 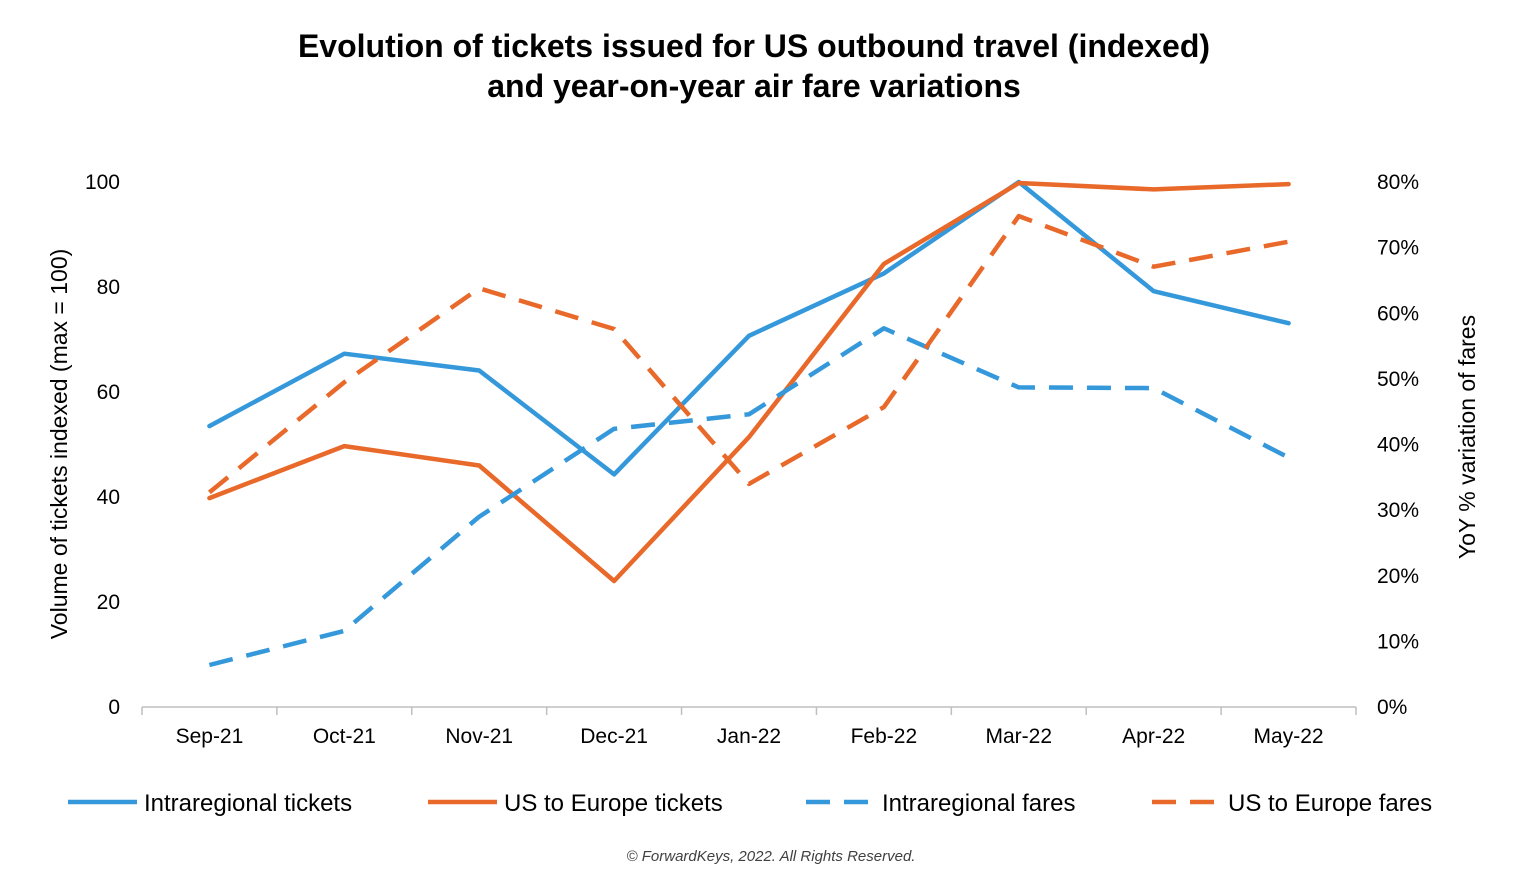 I want to click on legend-label-intraregional-tickets: Intraregional tickets, so click(x=248, y=803).